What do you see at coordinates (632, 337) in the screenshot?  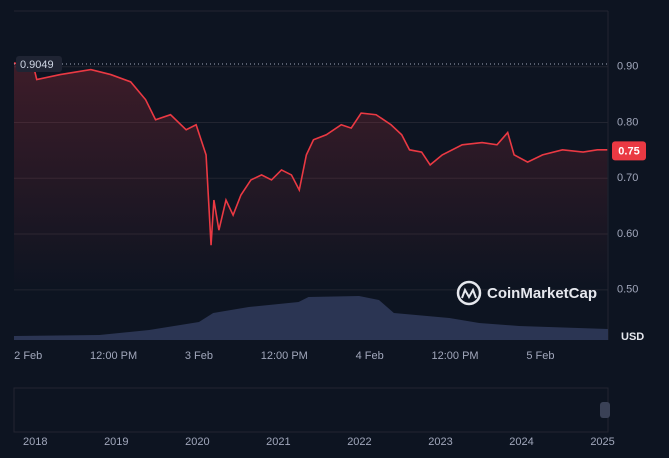 I see `currency-label: USD` at bounding box center [632, 337].